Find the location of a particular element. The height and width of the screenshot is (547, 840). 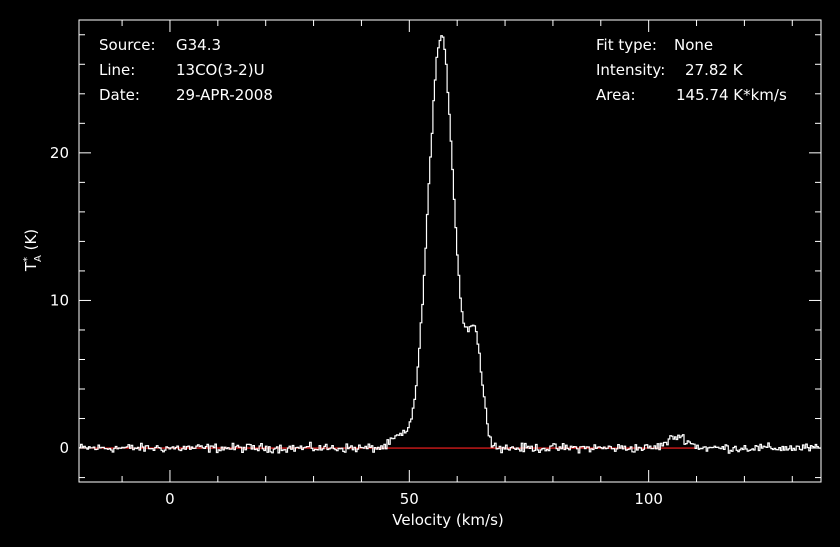

y-axis-label: T*A (K) is located at coordinates (33, 250).